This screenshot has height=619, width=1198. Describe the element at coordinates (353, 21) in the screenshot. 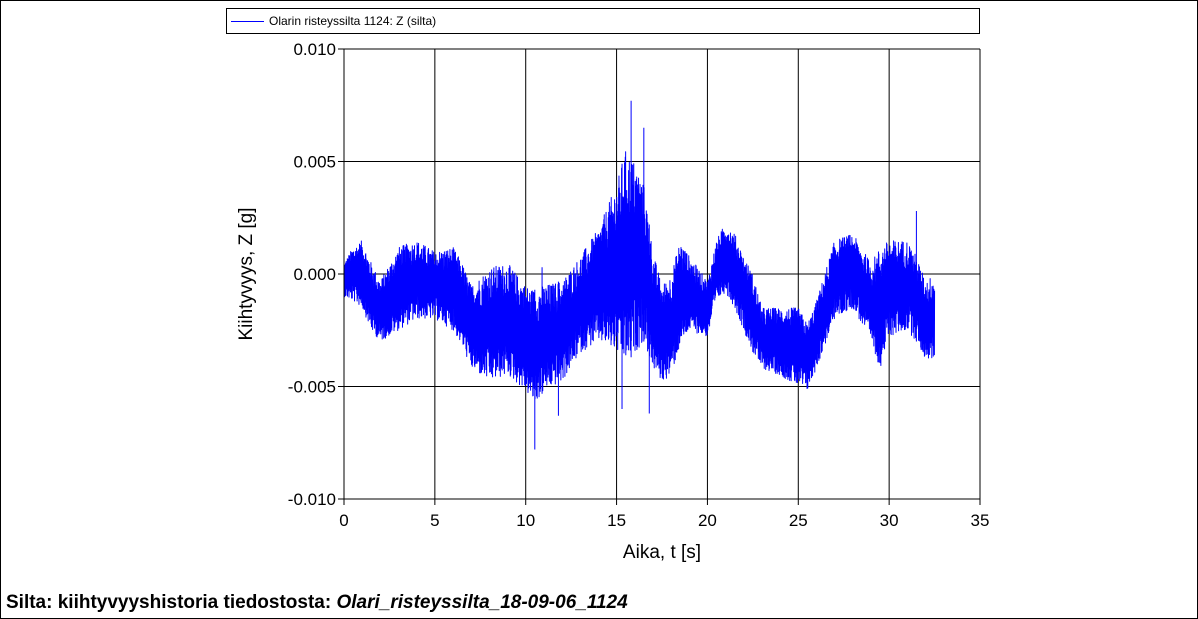

I see `legend-series-label: Olarin risteyssilta 1124: Z (silta)` at that location.